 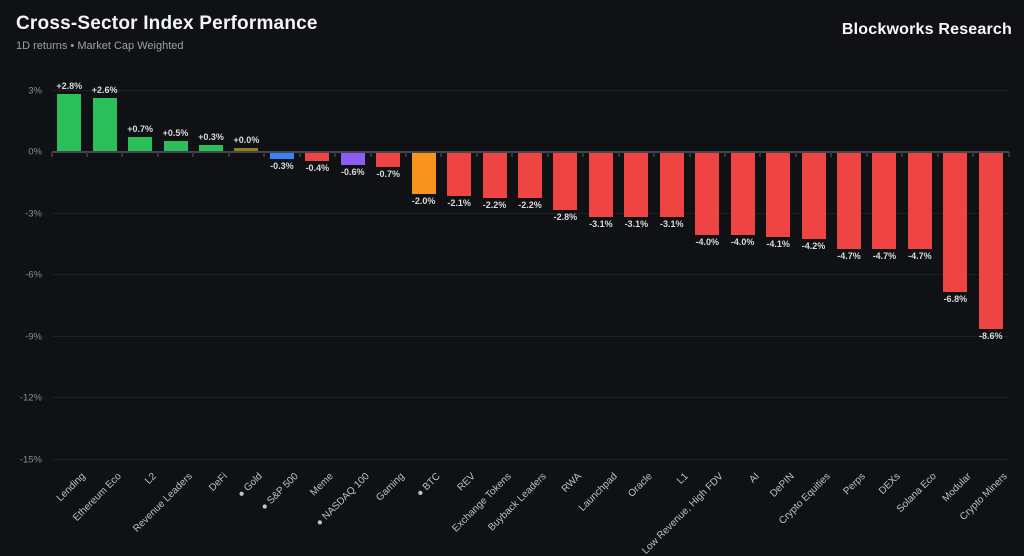 What do you see at coordinates (100, 46) in the screenshot?
I see `page-subtitle: 1D returns • Market Cap Weighted` at bounding box center [100, 46].